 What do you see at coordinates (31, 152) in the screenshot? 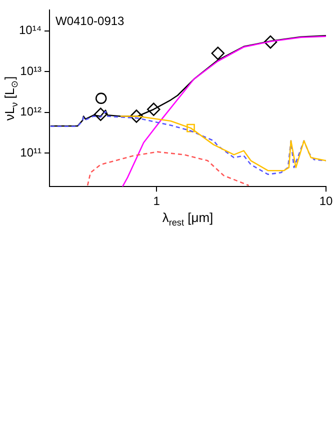
I see `y-tick-label: 10¹¹` at bounding box center [31, 152].